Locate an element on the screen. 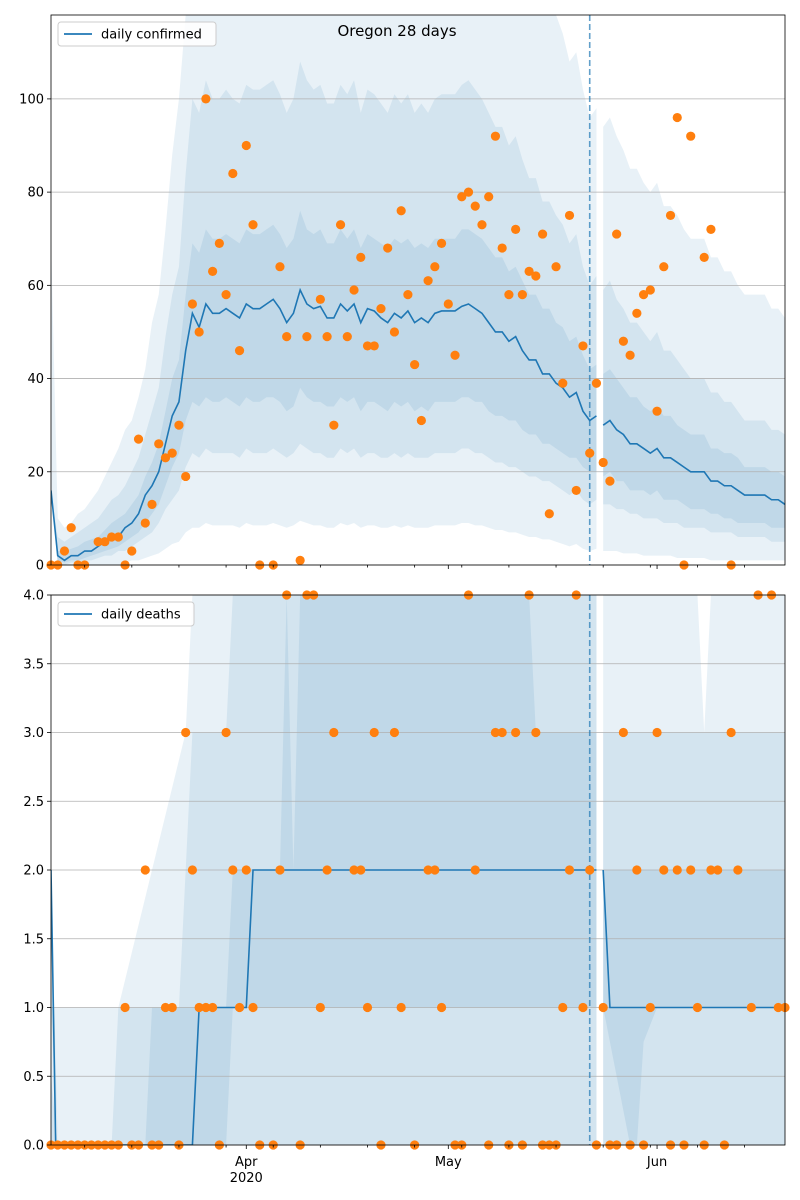 This screenshot has width=800, height=1200. band-middle is located at coordinates (694, 411).